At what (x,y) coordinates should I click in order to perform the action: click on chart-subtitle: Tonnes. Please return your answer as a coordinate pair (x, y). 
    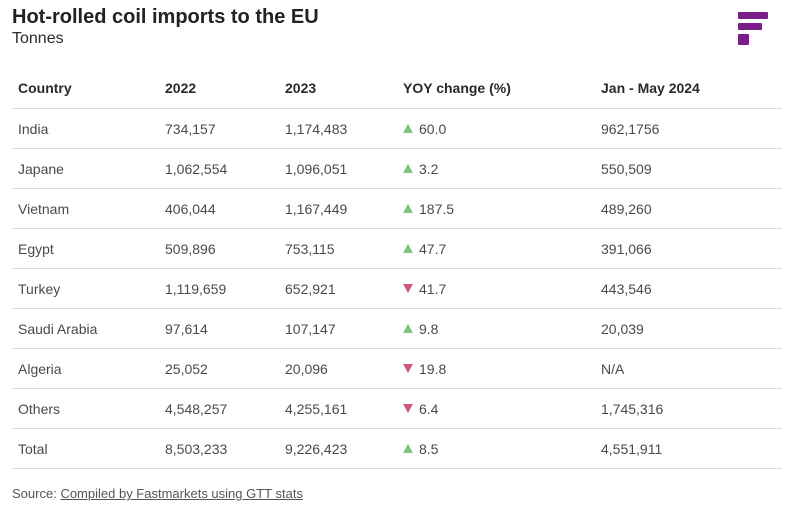
    Looking at the image, I should click on (38, 38).